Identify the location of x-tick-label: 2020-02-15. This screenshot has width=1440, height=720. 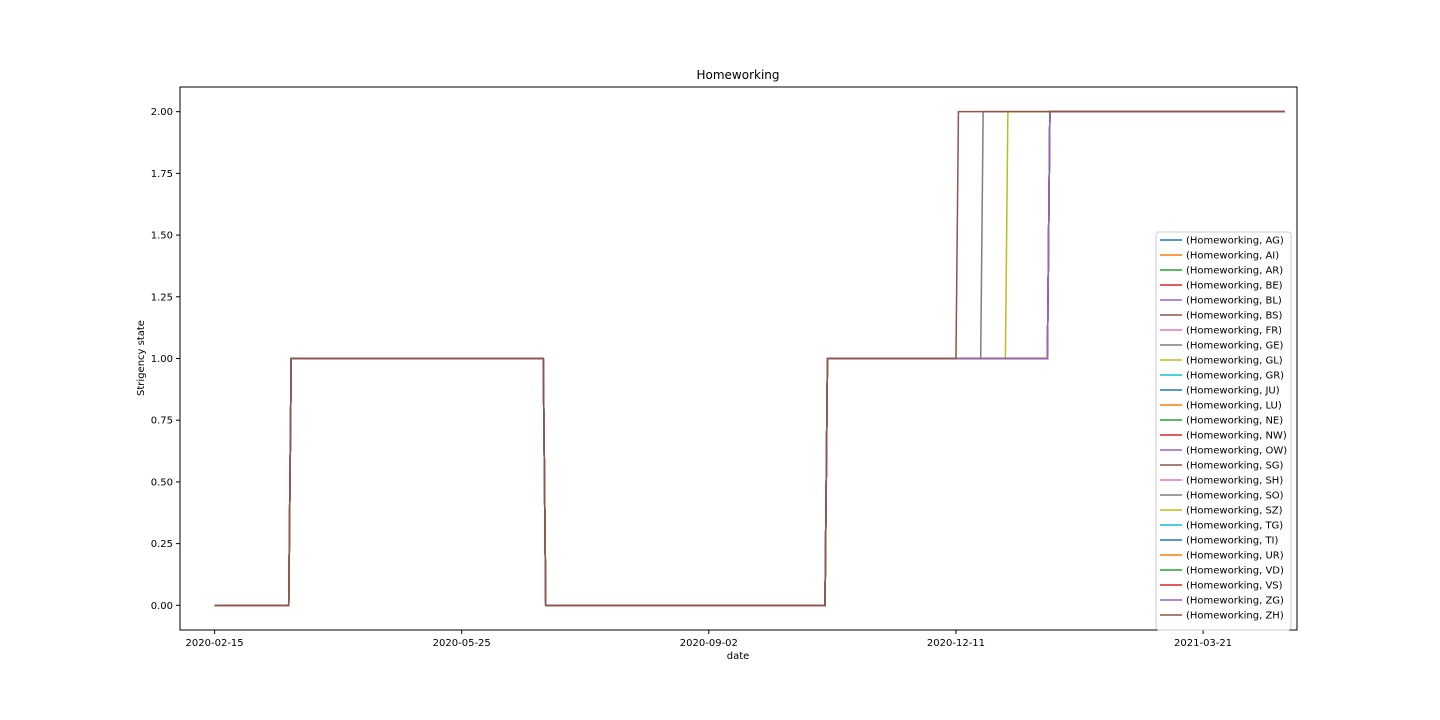
(215, 643).